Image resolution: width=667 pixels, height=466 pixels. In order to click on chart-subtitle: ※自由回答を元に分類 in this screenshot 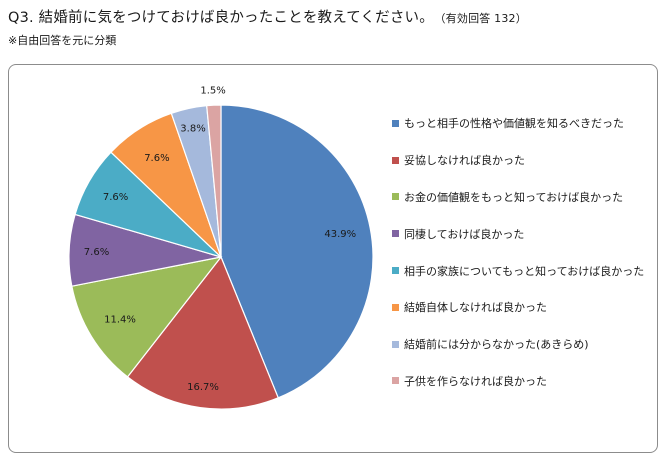, I will do `click(62, 40)`.